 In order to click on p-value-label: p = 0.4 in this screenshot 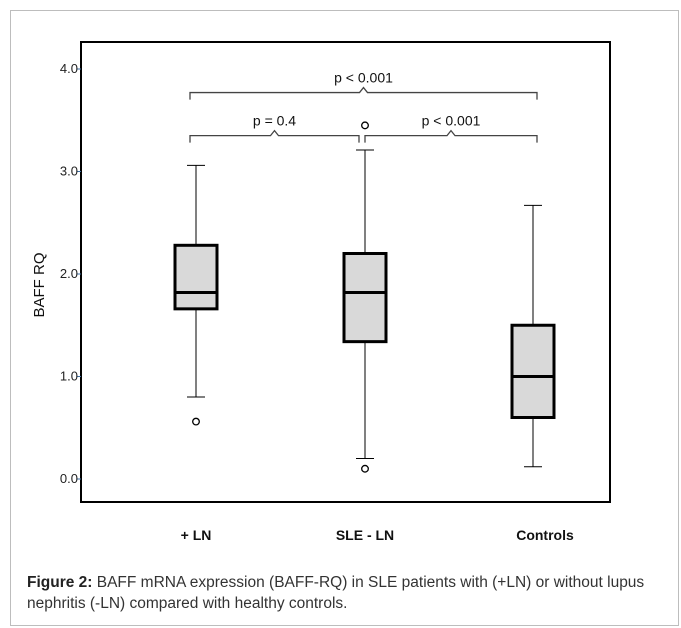, I will do `click(274, 121)`.